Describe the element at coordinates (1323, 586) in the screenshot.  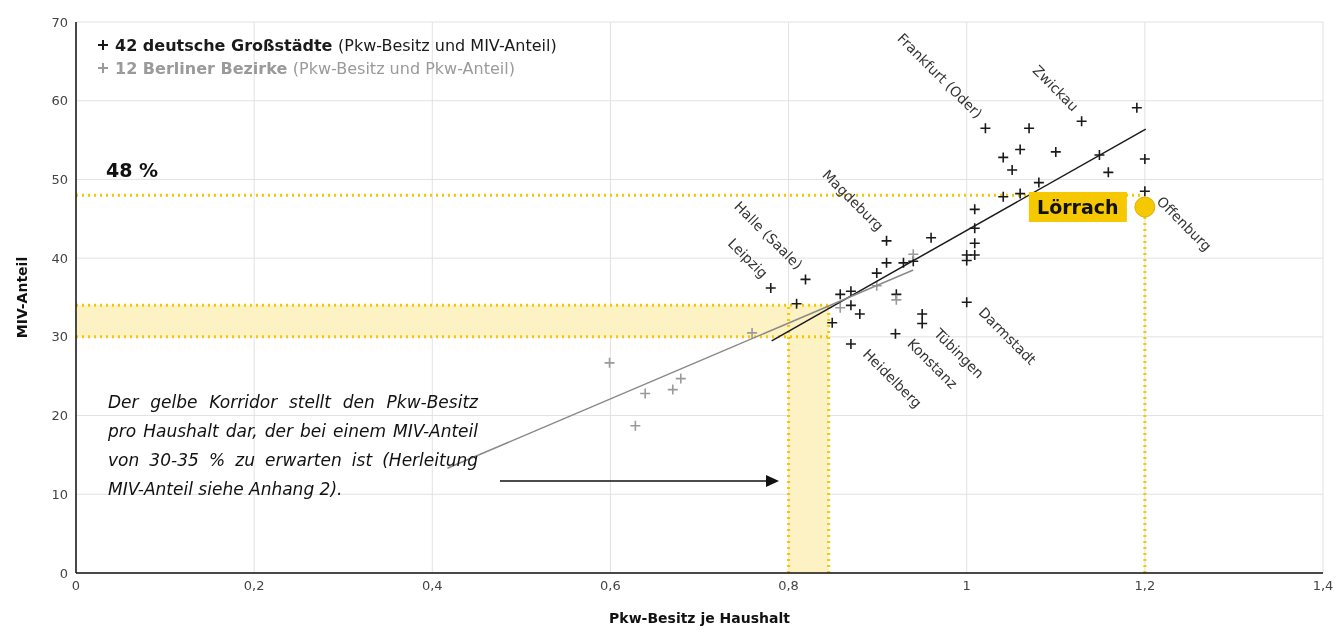
I see `x-tick-label: 1,4` at that location.